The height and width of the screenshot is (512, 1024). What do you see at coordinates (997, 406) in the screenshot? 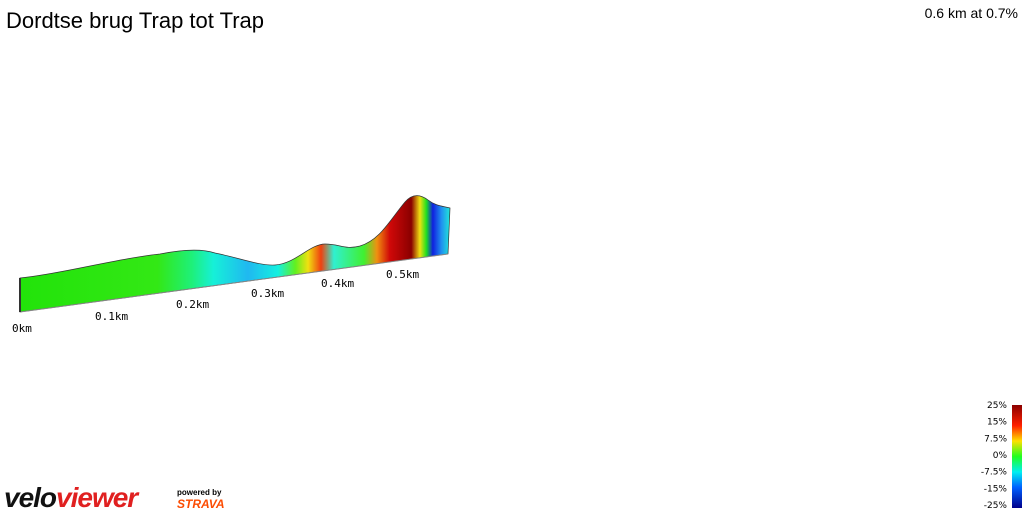
I see `legend-label: 25%` at bounding box center [997, 406].